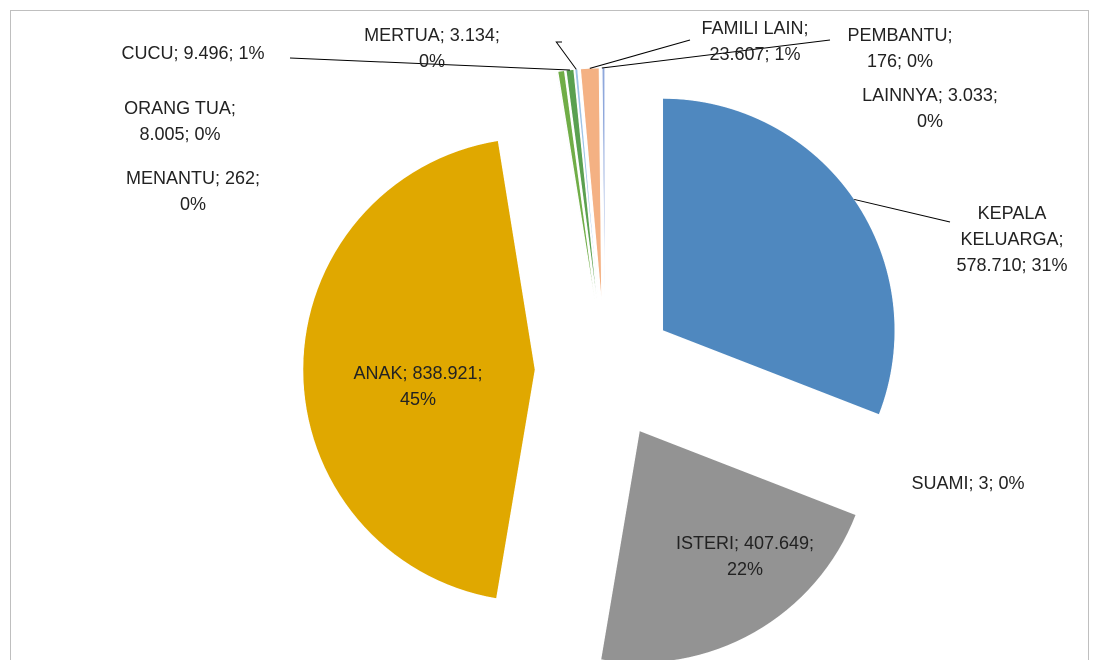 This screenshot has width=1099, height=660. What do you see at coordinates (755, 41) in the screenshot?
I see `data-label: FAMILI LAIN; 23.607; 1%` at bounding box center [755, 41].